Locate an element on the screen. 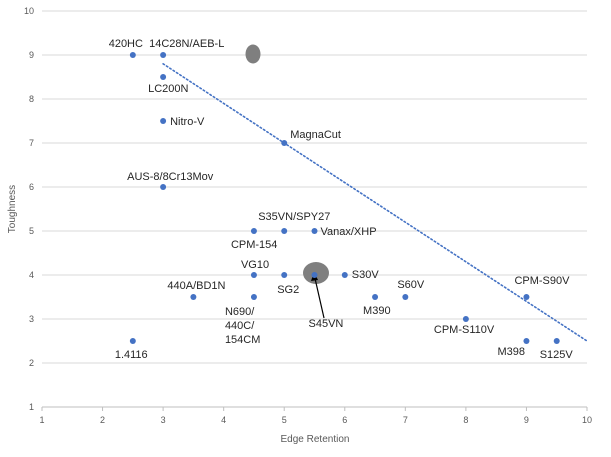 This screenshot has width=611, height=457. y-tick-label-7: 7 is located at coordinates (31, 143).